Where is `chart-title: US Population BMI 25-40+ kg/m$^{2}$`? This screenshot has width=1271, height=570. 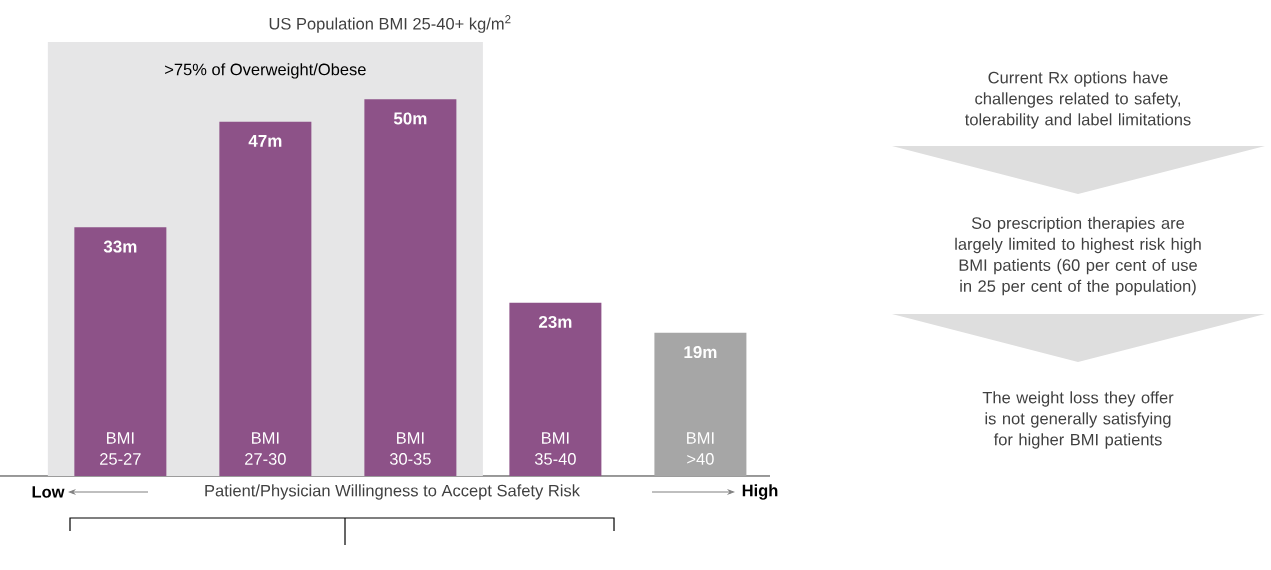
chart-title: US Population BMI 25-40+ kg/m$^{2}$ is located at coordinates (390, 24).